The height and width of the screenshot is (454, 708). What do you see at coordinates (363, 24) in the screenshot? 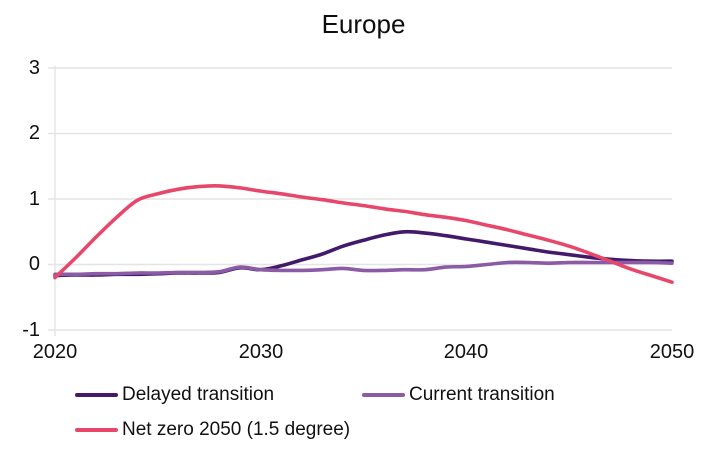
I see `chart-title: Europe` at bounding box center [363, 24].